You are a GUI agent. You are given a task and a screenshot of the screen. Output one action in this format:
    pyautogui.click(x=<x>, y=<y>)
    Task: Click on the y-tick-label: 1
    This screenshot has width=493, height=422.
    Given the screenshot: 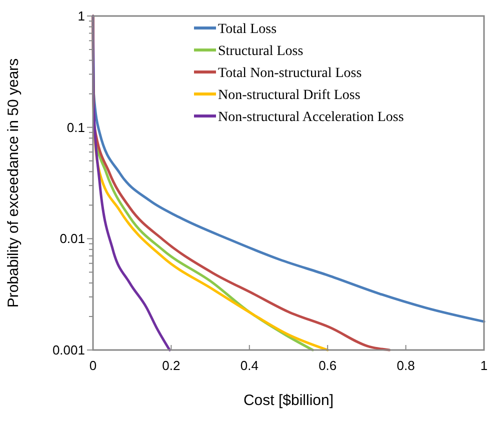 What is the action you would take?
    pyautogui.click(x=81, y=16)
    